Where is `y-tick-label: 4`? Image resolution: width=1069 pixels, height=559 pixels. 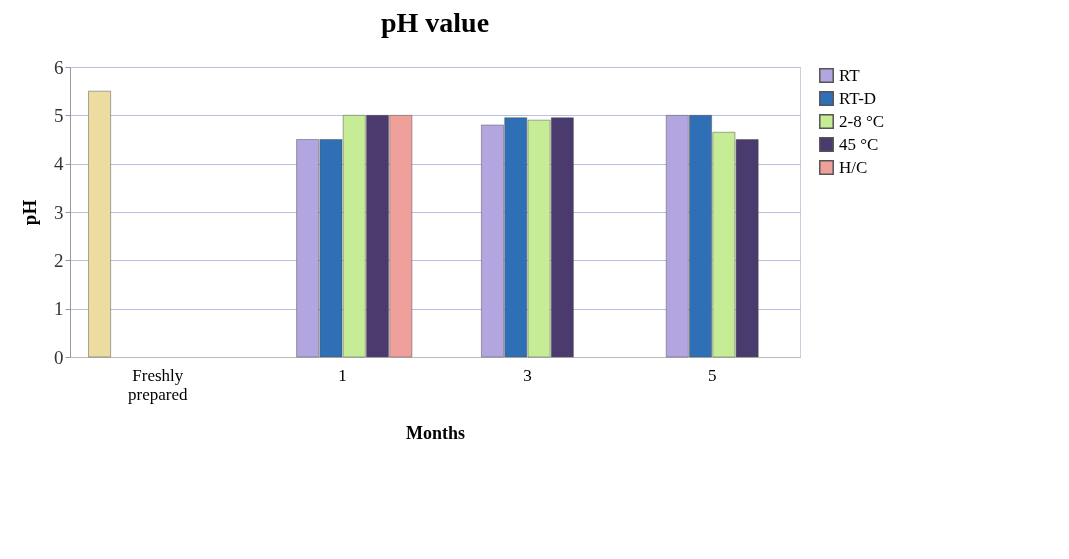
y-tick-label: 4 is located at coordinates (59, 164).